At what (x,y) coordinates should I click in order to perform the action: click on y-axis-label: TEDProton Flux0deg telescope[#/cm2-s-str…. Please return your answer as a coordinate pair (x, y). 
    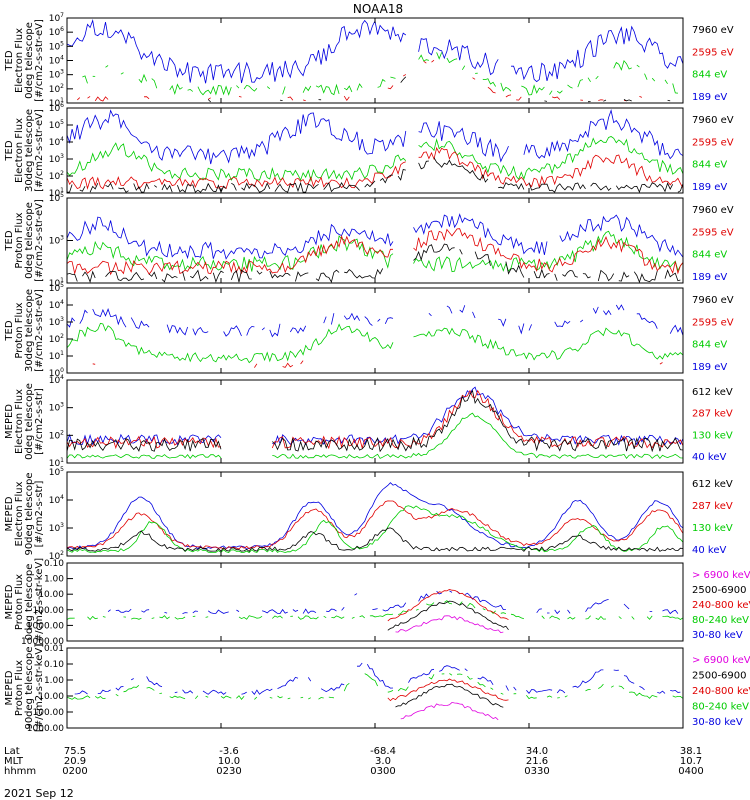
    Looking at the image, I should click on (24, 240).